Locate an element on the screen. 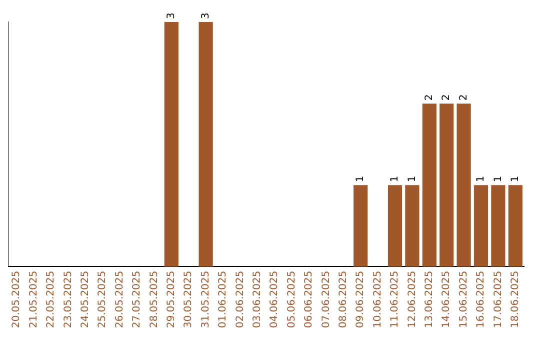 The image size is (540, 340). x-tick-label: 10.06.2025 is located at coordinates (378, 299).